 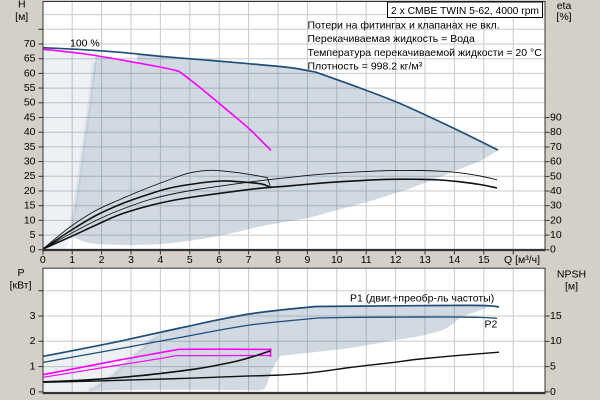 I want to click on svg-text: 55, so click(x=30, y=88).